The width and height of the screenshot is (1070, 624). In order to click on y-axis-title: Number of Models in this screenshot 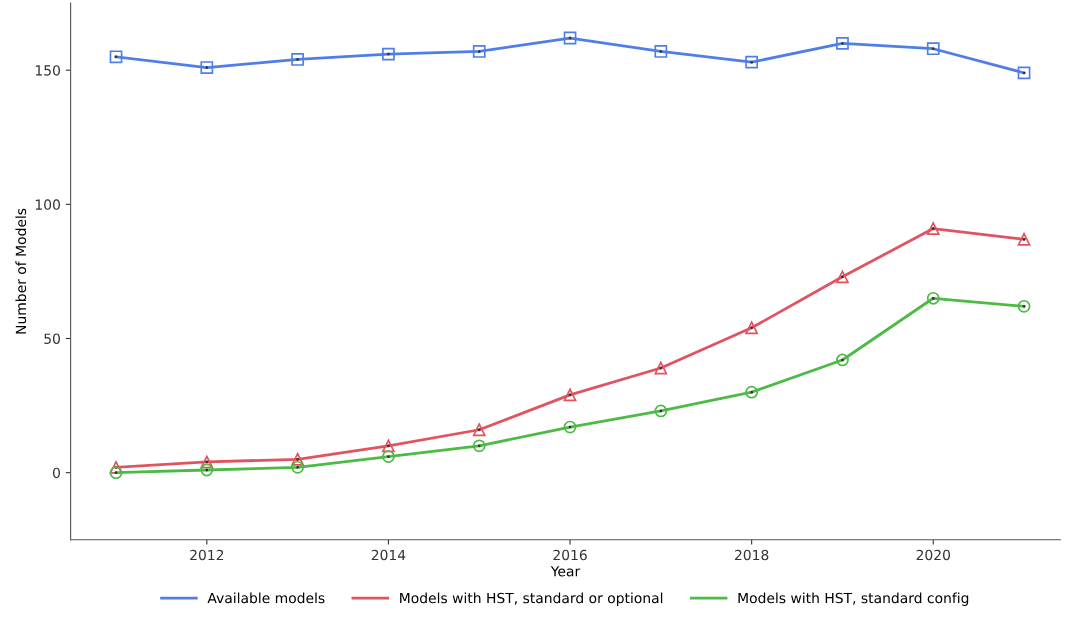, I will do `click(21, 271)`.